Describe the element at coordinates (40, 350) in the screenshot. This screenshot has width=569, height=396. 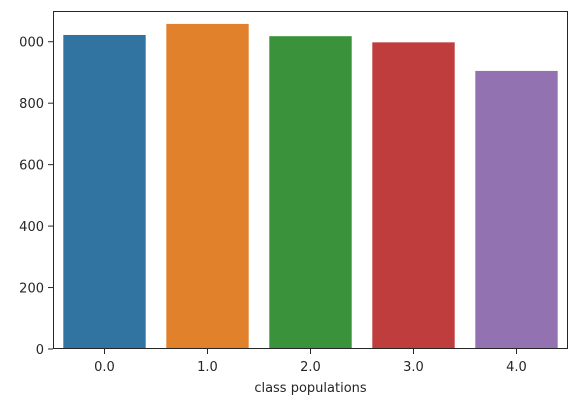
I see `y-tick-label: 0` at that location.